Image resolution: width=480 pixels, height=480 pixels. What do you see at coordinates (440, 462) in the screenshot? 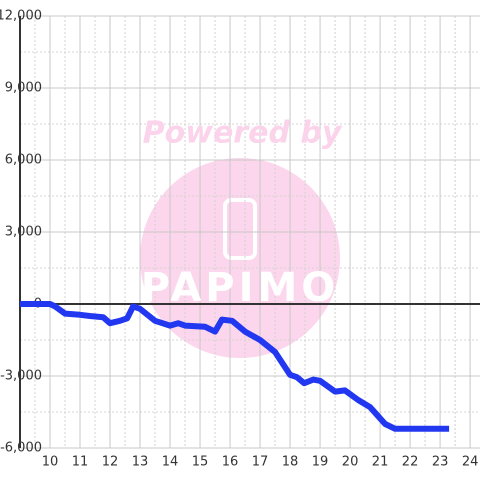
I see `x-tick-label: 23` at bounding box center [440, 462].